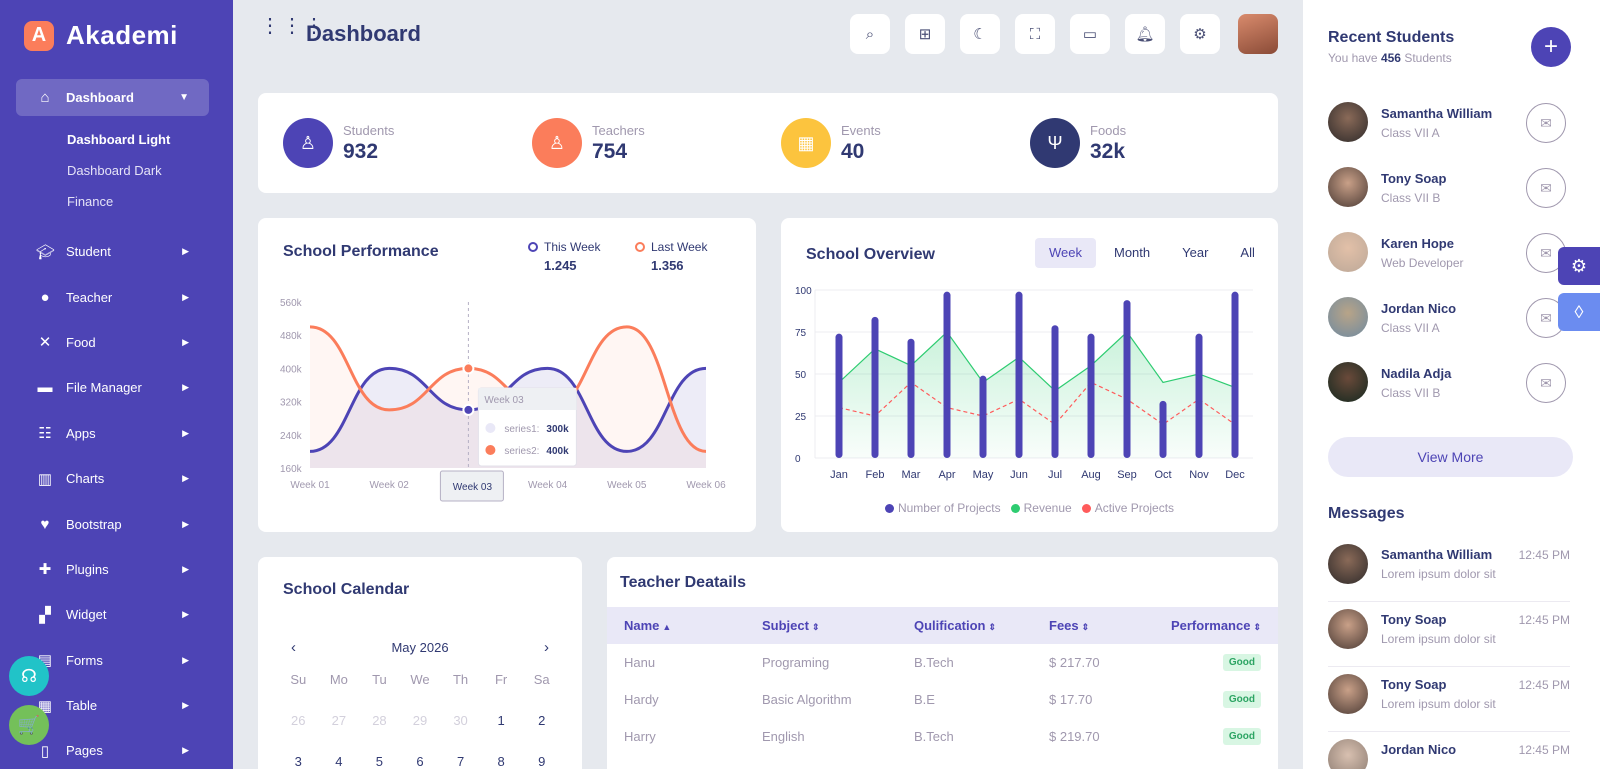 The width and height of the screenshot is (1600, 769). Describe the element at coordinates (112, 97) in the screenshot. I see `sidebar-item-dashboard: ⌂ Dashboard ▼` at that location.